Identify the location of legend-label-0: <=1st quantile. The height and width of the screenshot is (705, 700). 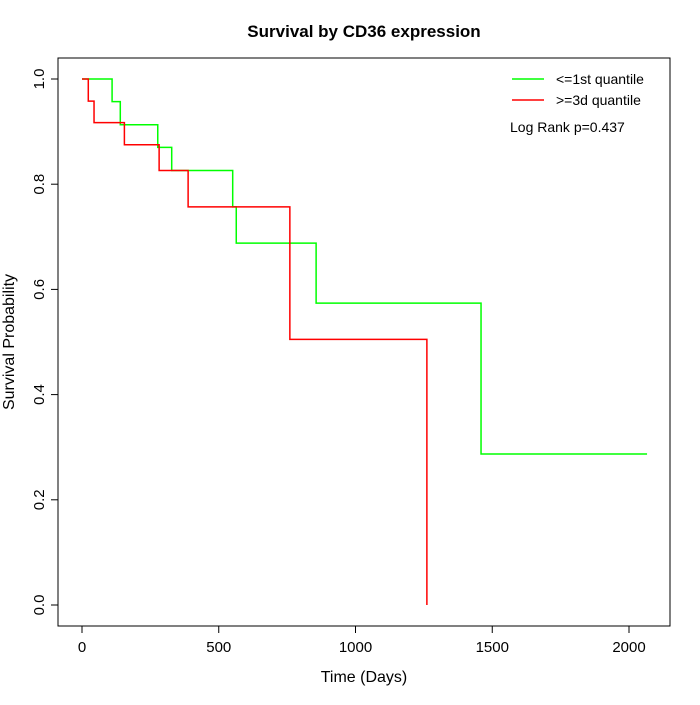
(600, 79).